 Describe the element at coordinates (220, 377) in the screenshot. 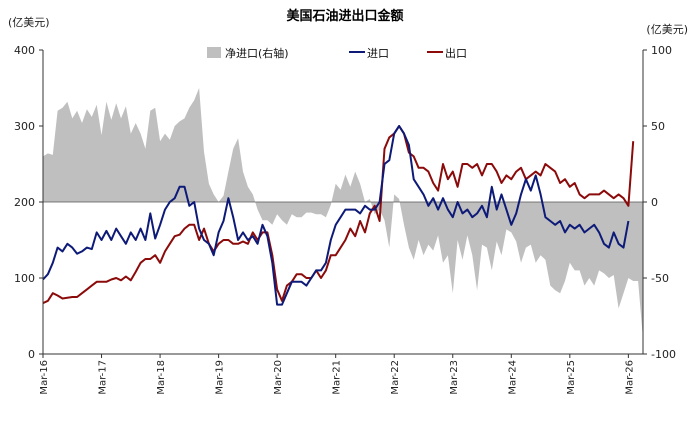

I see `x-tick-label: Mar-19` at that location.